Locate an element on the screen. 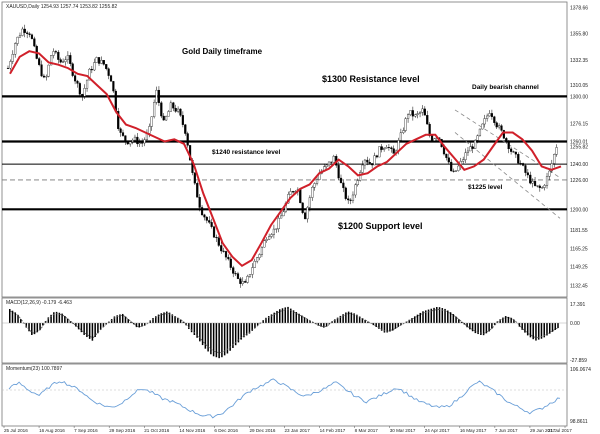 Image resolution: width=600 pixels, height=434 pixels. macd-y-tick-label: -27.859 is located at coordinates (578, 361).